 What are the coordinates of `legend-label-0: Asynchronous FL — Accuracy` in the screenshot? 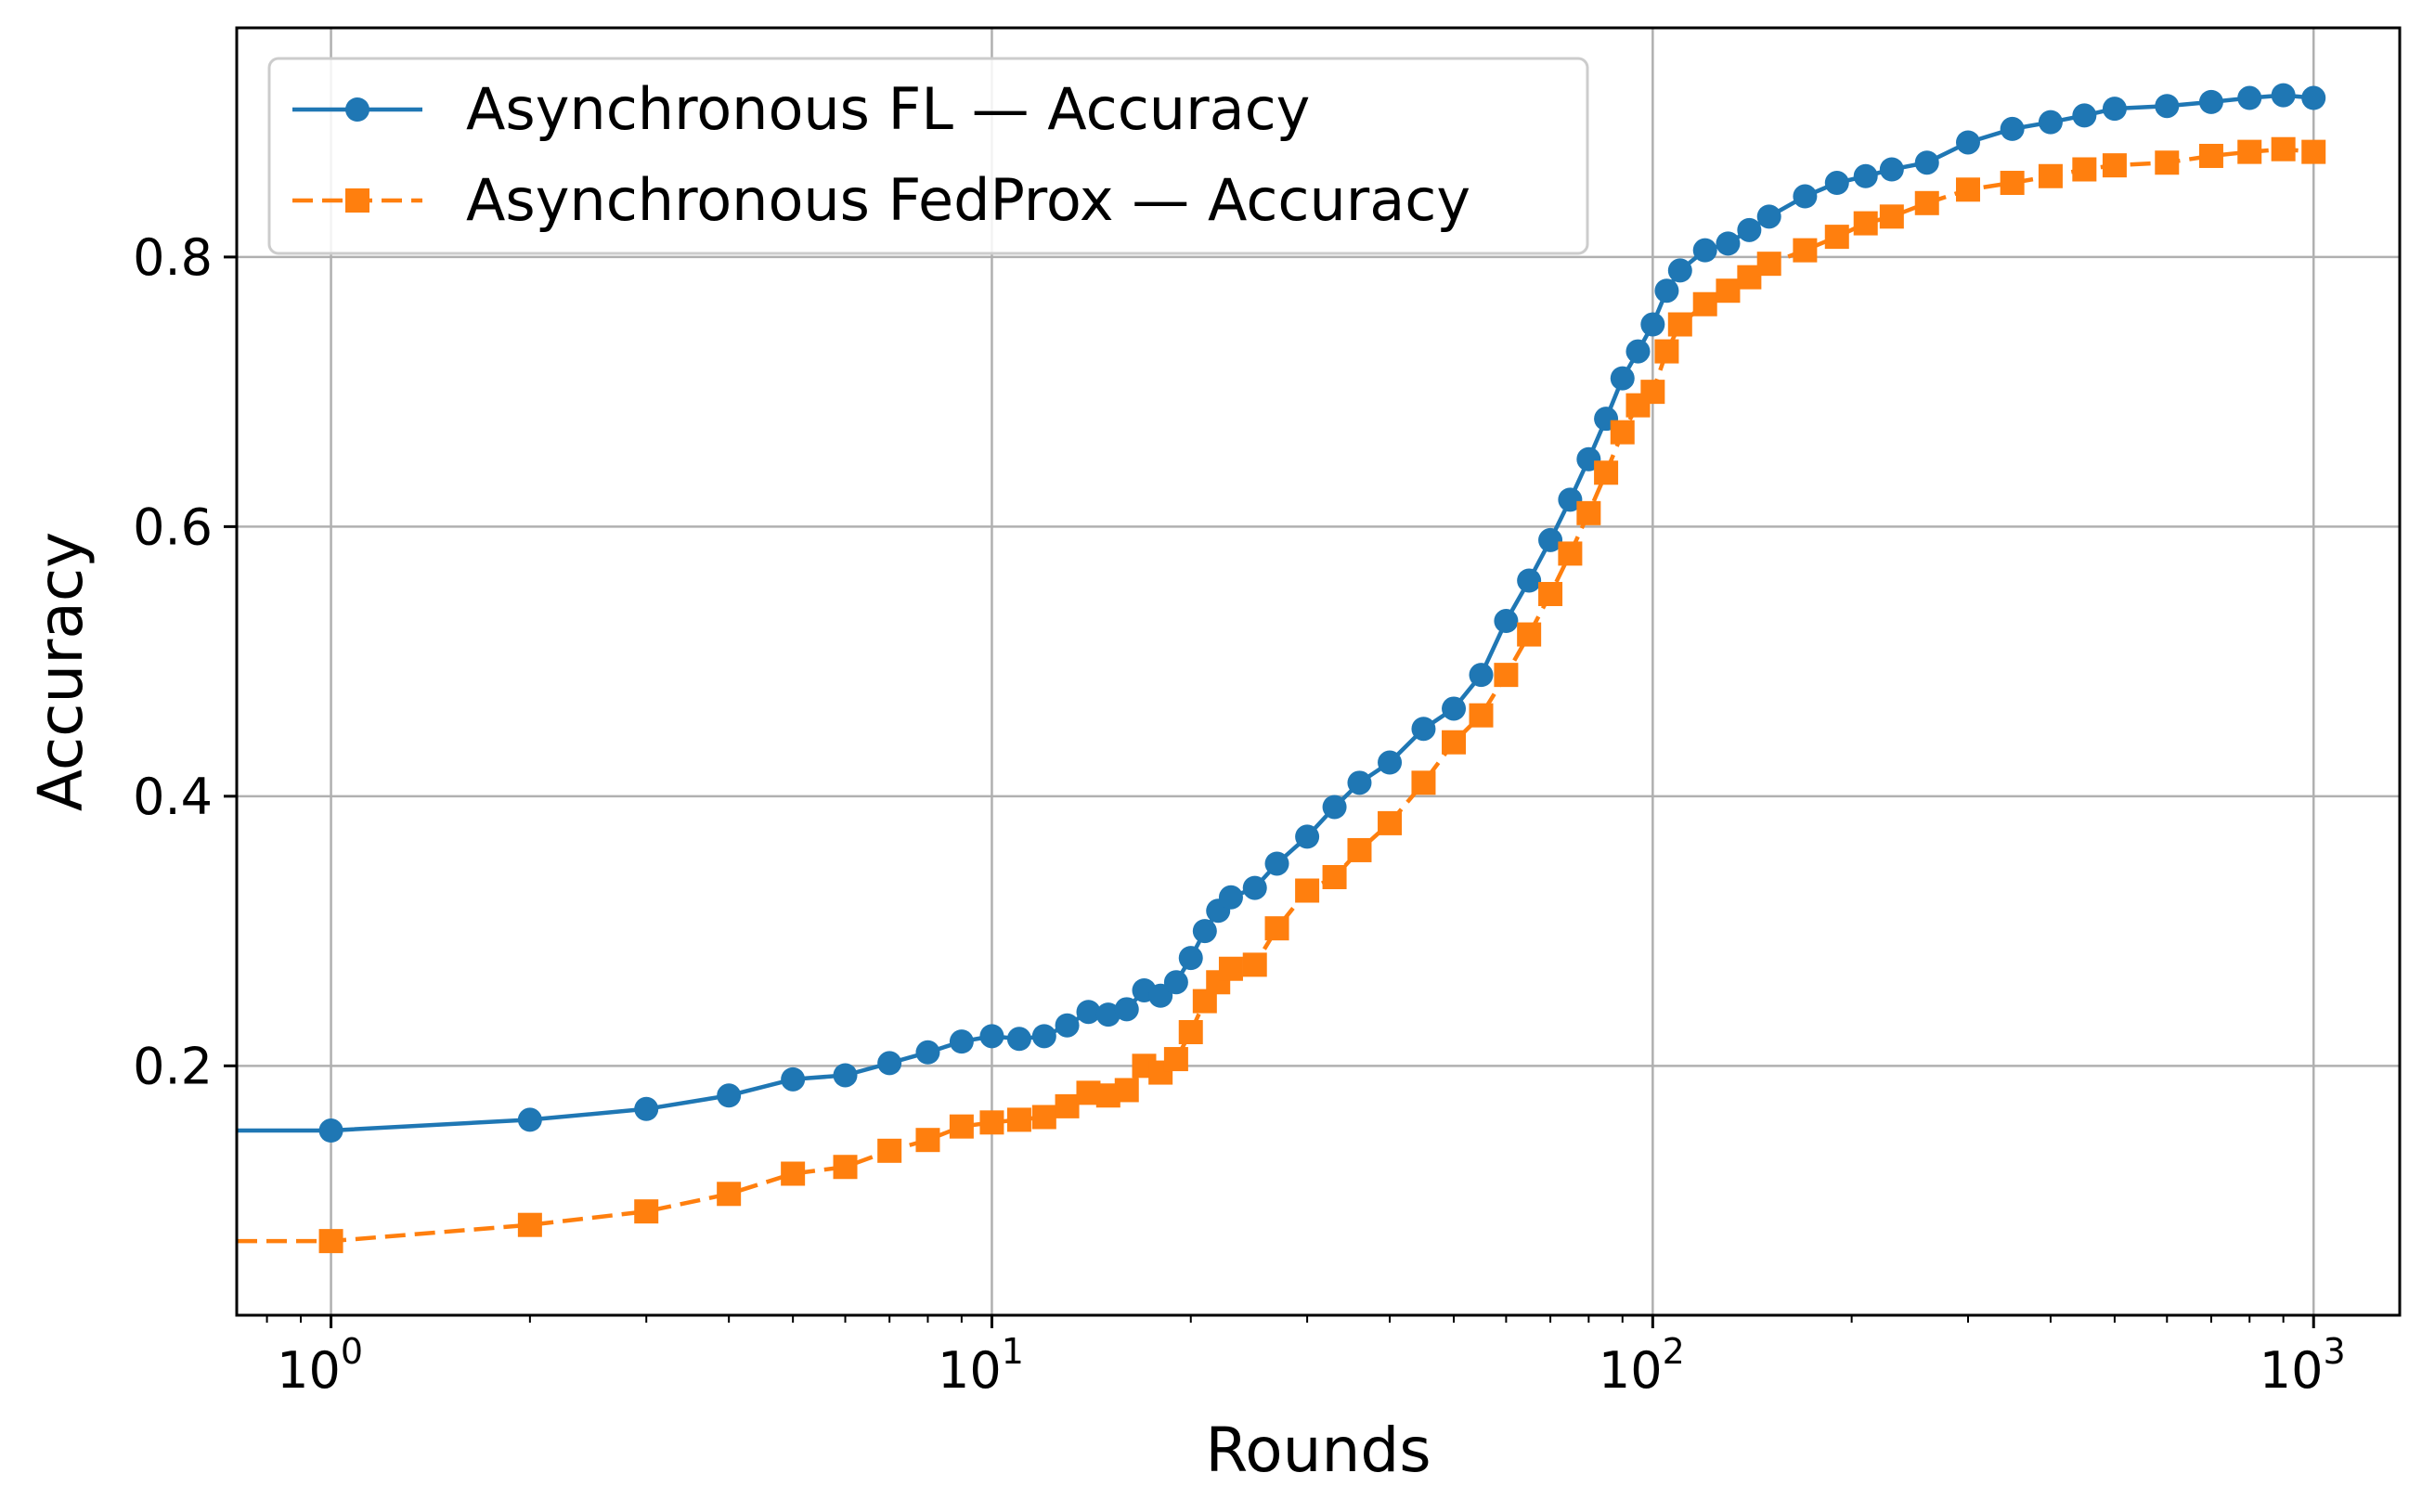 It's located at (888, 109).